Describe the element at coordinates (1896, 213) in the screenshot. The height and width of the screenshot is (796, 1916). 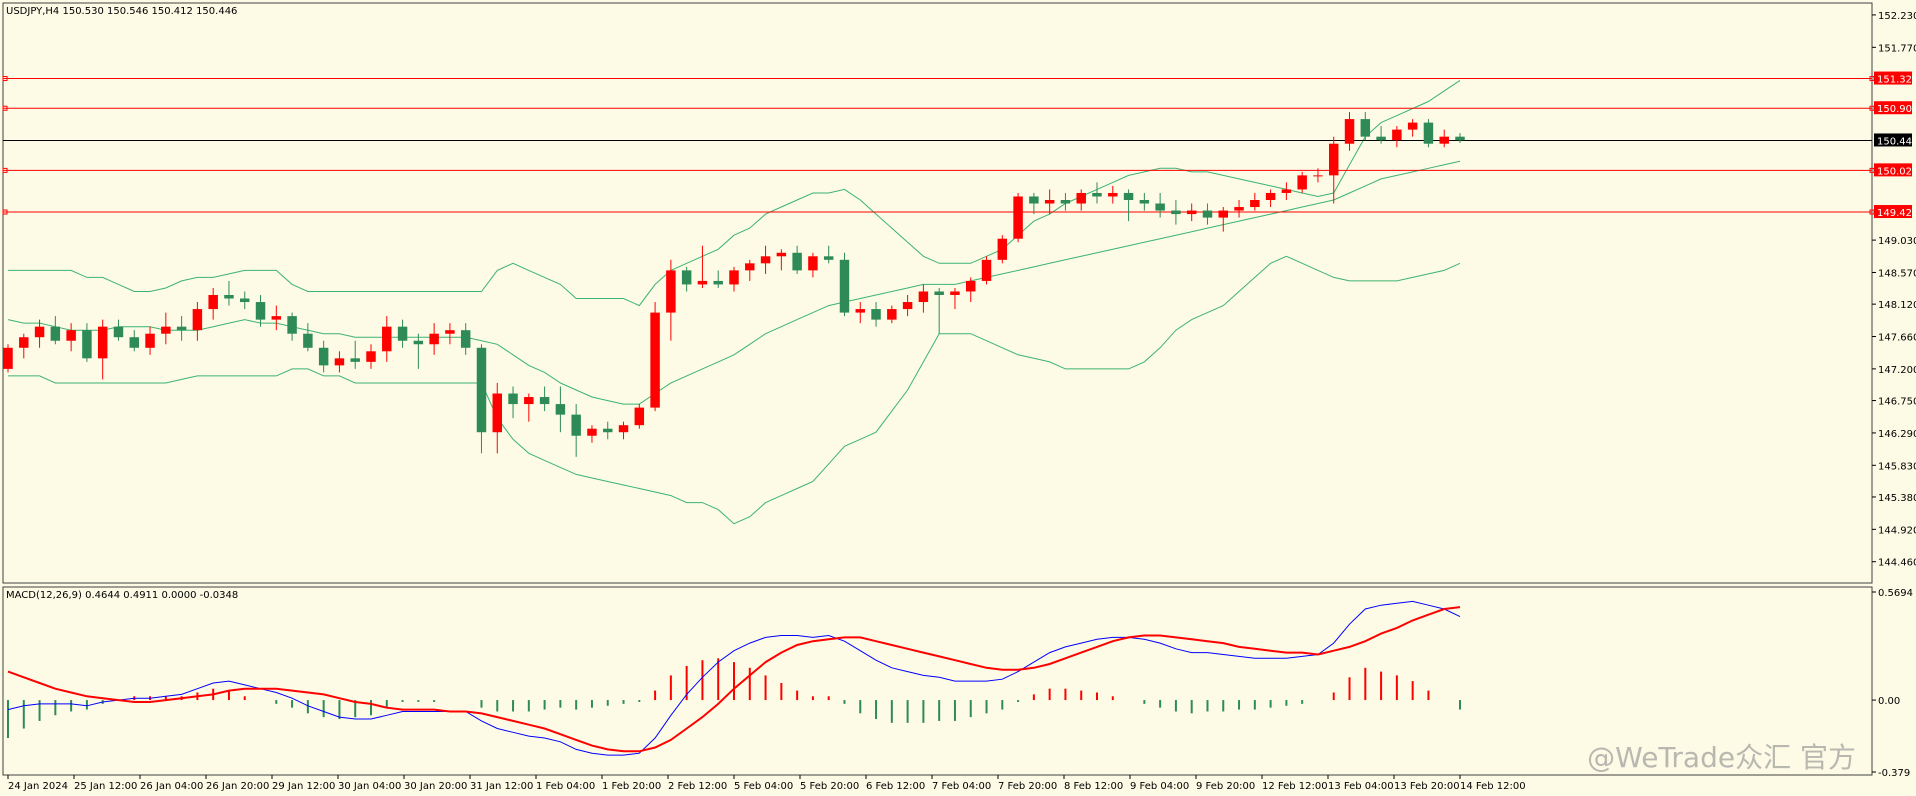
I see `level-price-label: 149.429` at that location.